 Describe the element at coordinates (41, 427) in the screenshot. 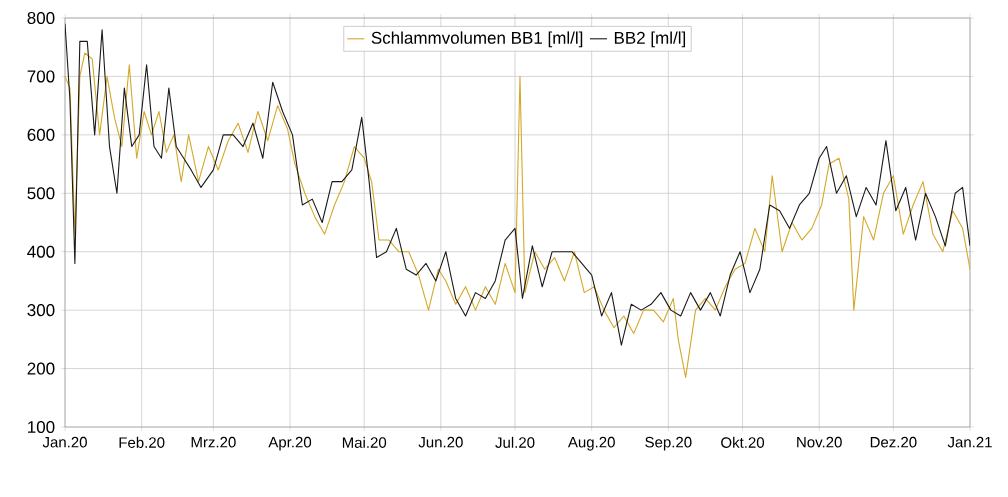

I see `y-tick-label: 100` at that location.